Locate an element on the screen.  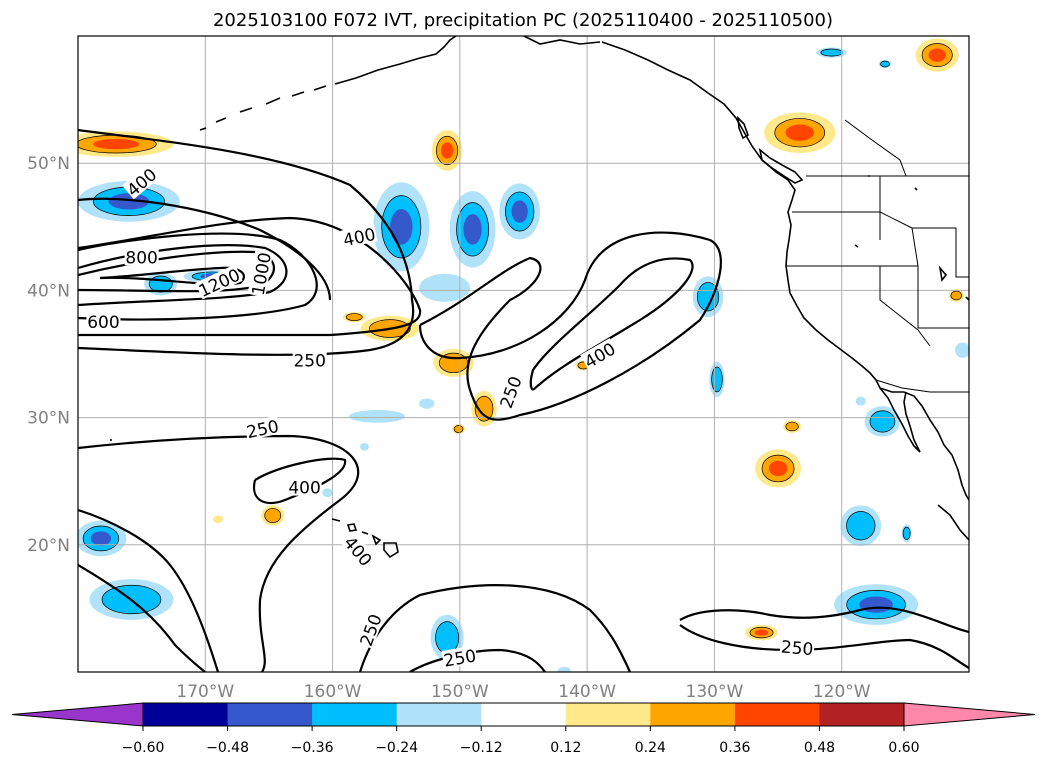
colorbar-tick-label: −0.60 is located at coordinates (143, 748).